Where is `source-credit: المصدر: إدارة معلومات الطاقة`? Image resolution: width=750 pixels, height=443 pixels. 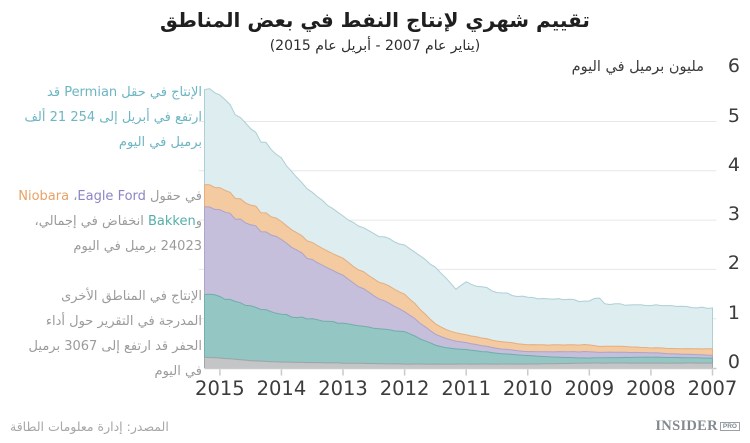
source-credit: المصدر: إدارة معلومات الطاقة is located at coordinates (89, 426).